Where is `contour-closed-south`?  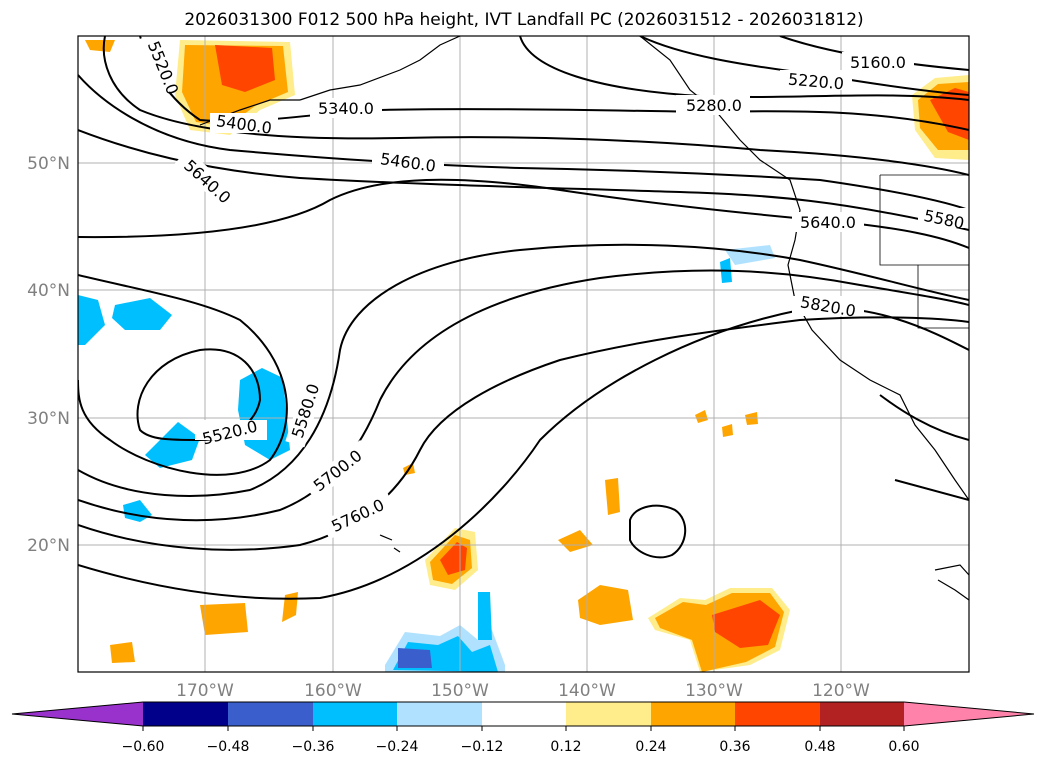 contour-closed-south is located at coordinates (658, 531).